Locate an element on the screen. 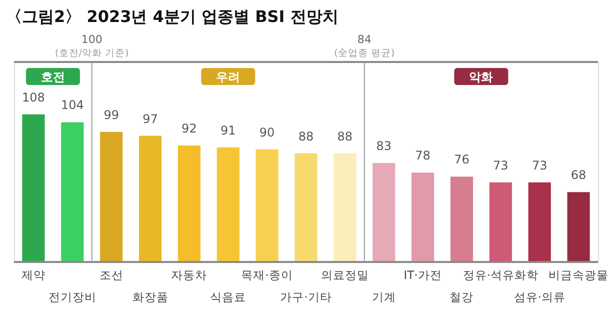 The image size is (614, 326). data-label: 78 is located at coordinates (422, 155).